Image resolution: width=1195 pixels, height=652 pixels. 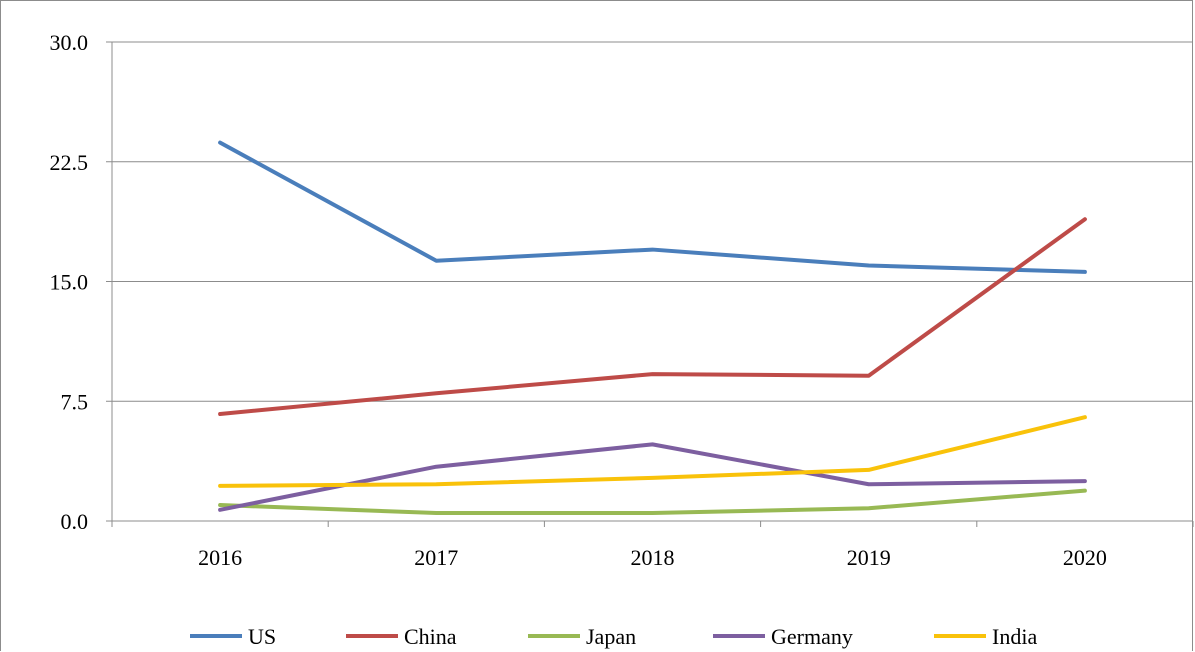 I want to click on x-tick-label: 2017, so click(x=436, y=557).